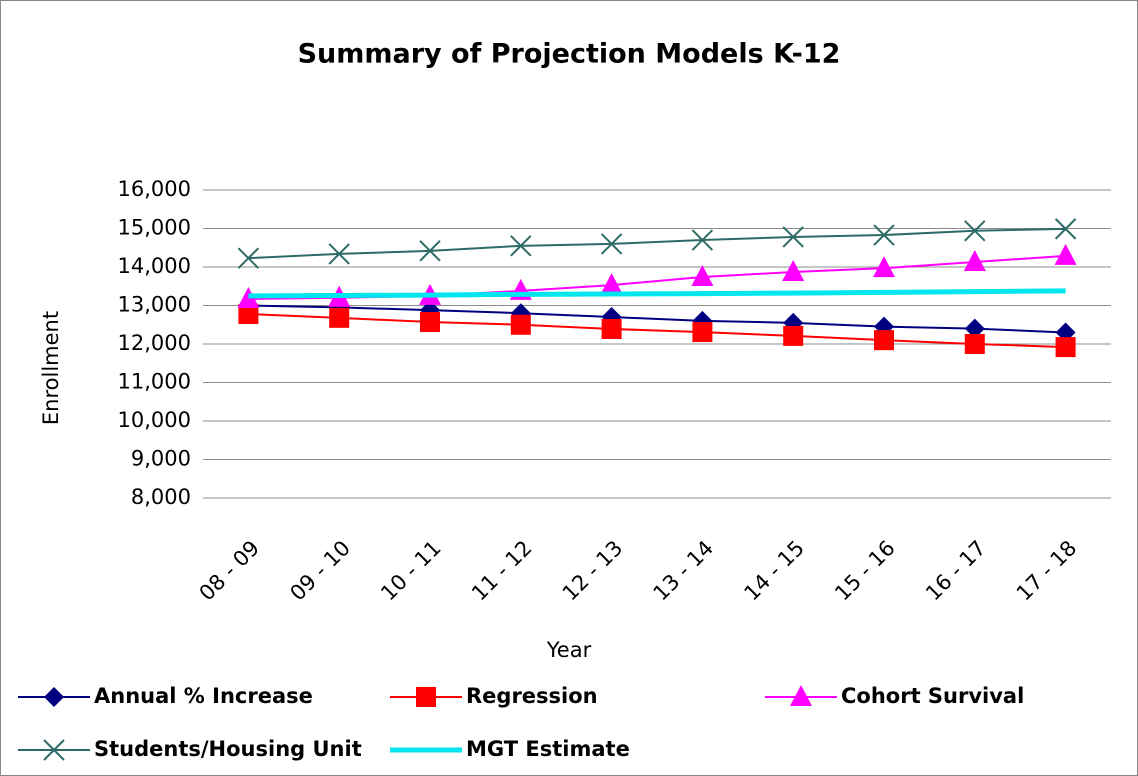 Image resolution: width=1138 pixels, height=776 pixels. Describe the element at coordinates (548, 749) in the screenshot. I see `legend-label: MGT Estimate` at that location.